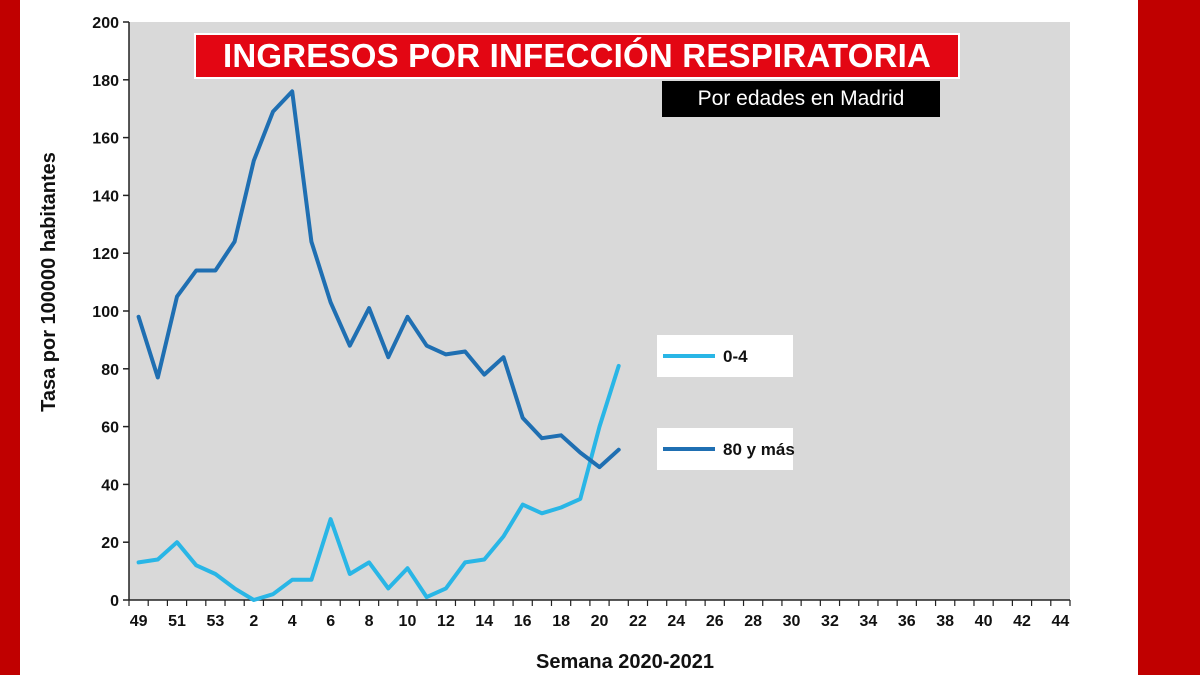 This screenshot has width=1200, height=675. Describe the element at coordinates (830, 621) in the screenshot. I see `x-tick-label: 32` at that location.